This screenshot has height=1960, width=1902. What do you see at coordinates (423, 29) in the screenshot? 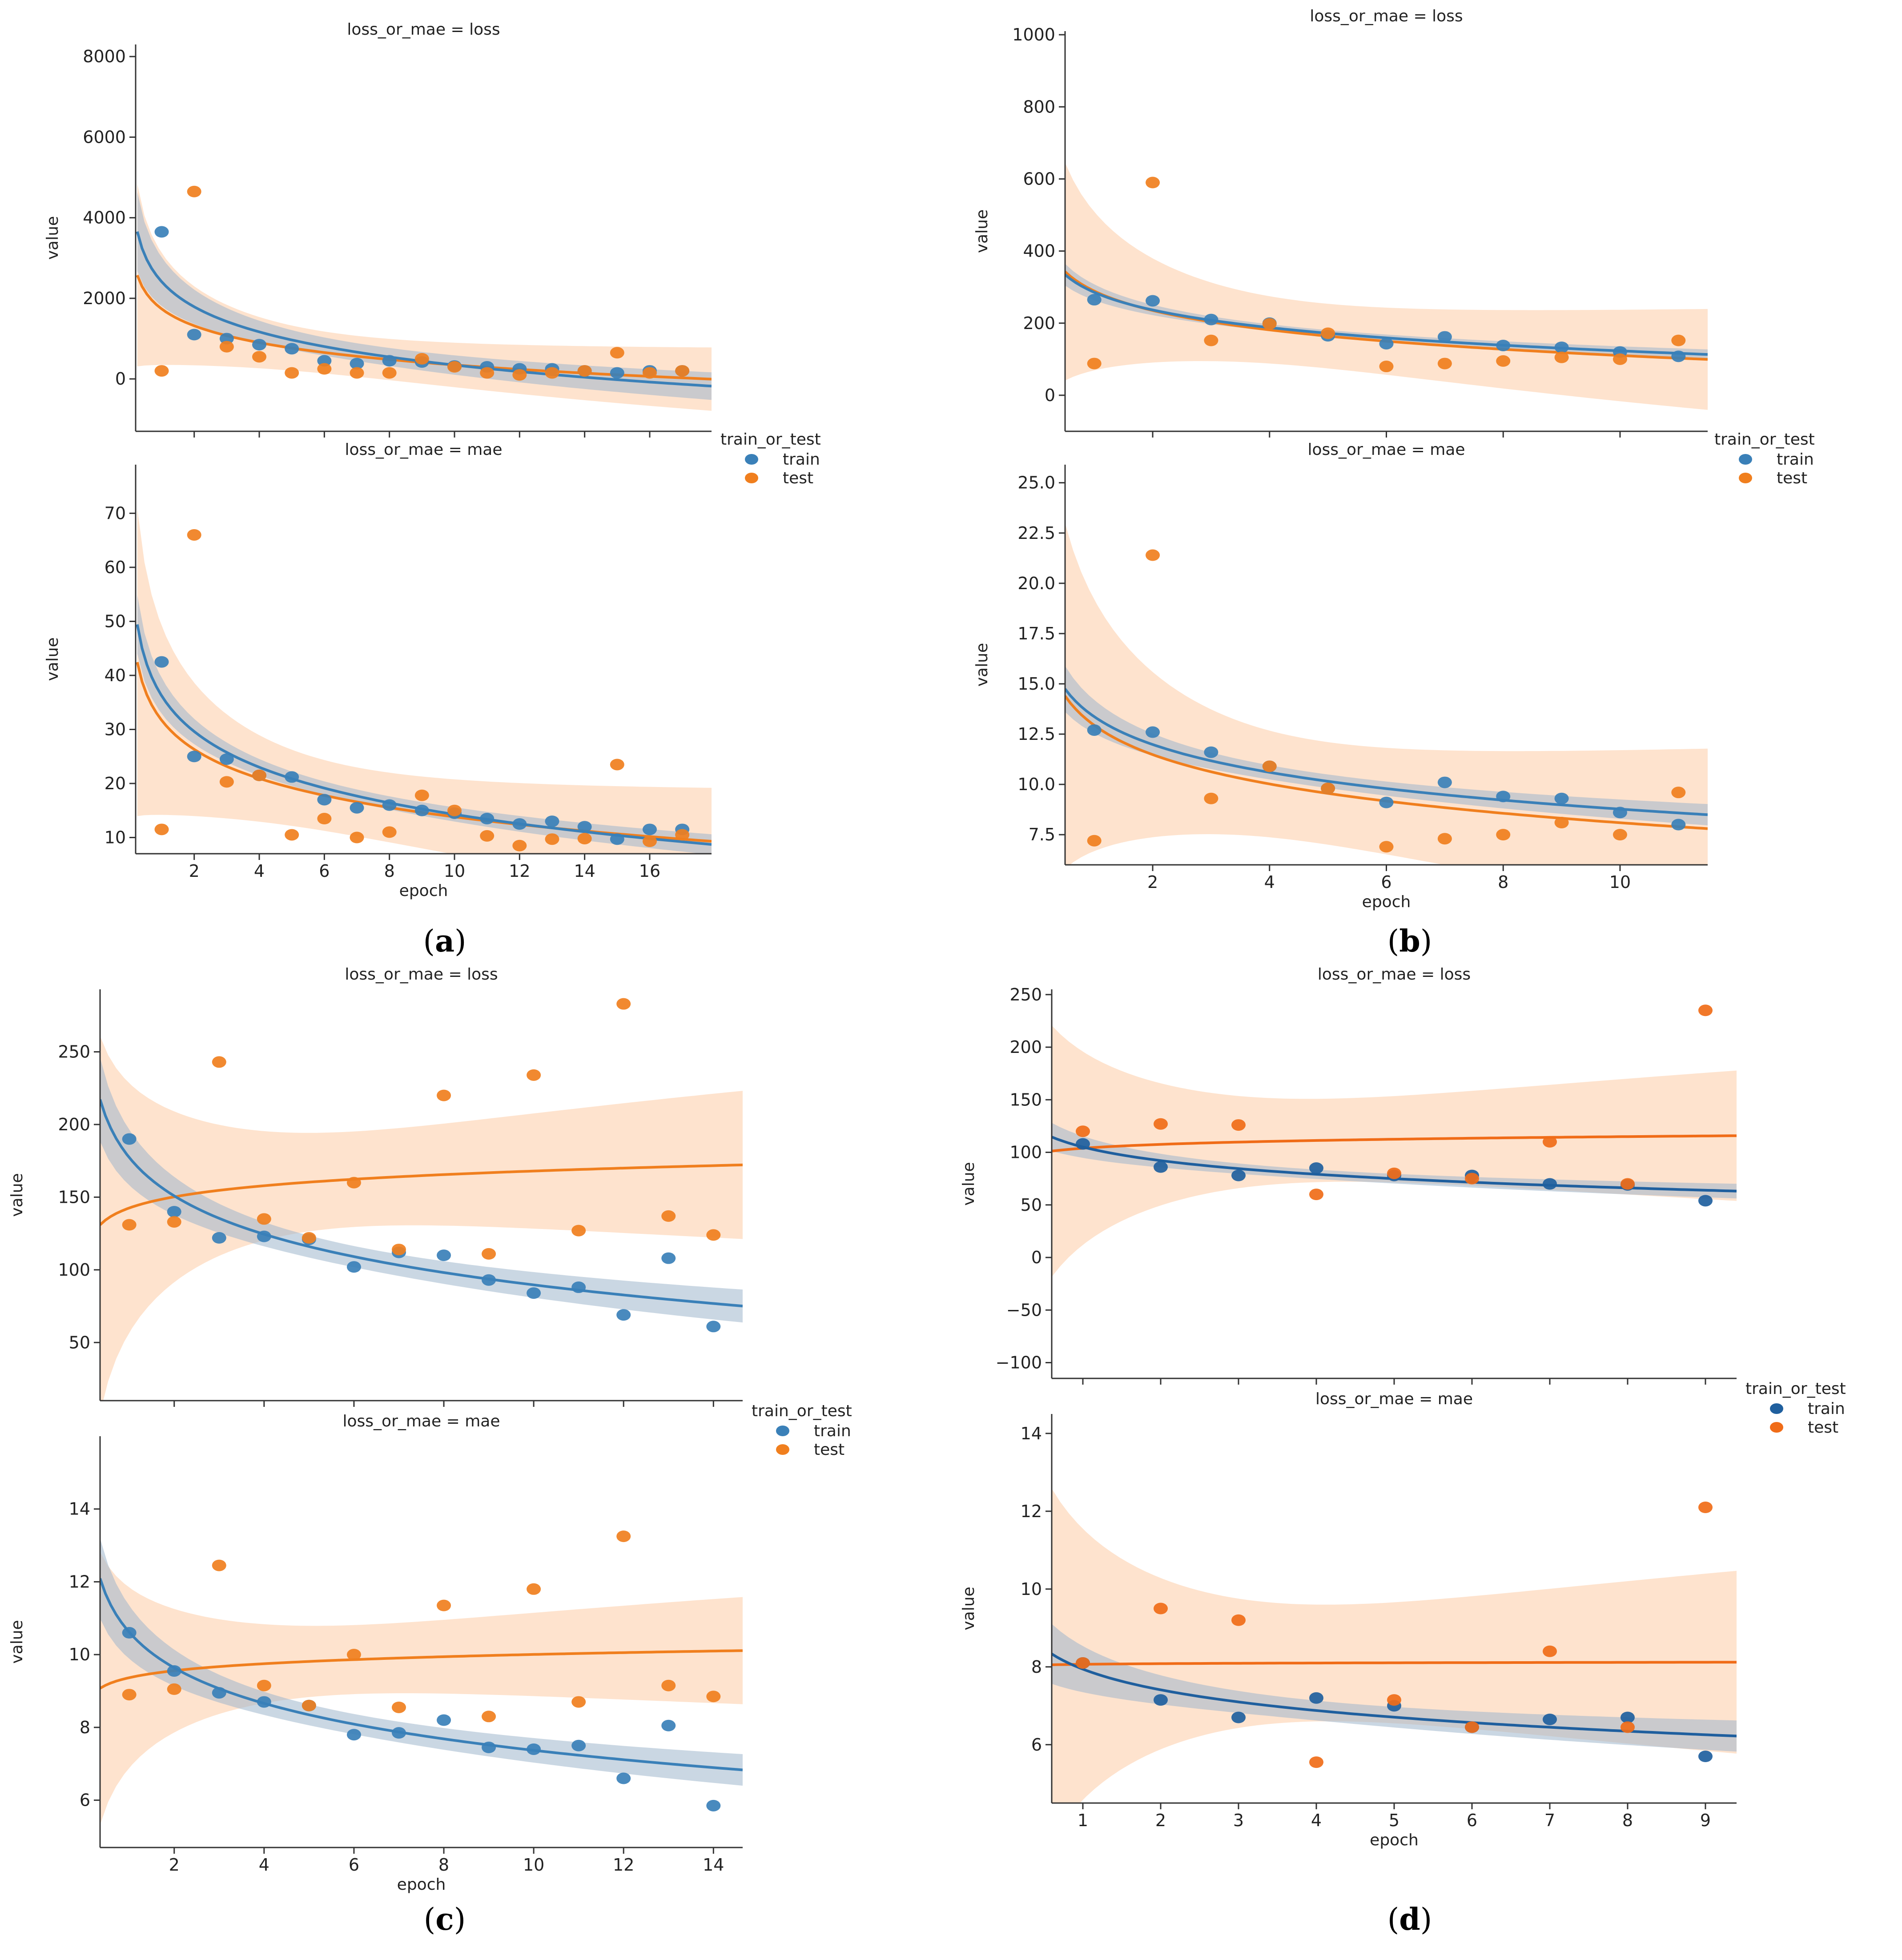
I see `panel-title: loss_or_mae = loss` at bounding box center [423, 29].